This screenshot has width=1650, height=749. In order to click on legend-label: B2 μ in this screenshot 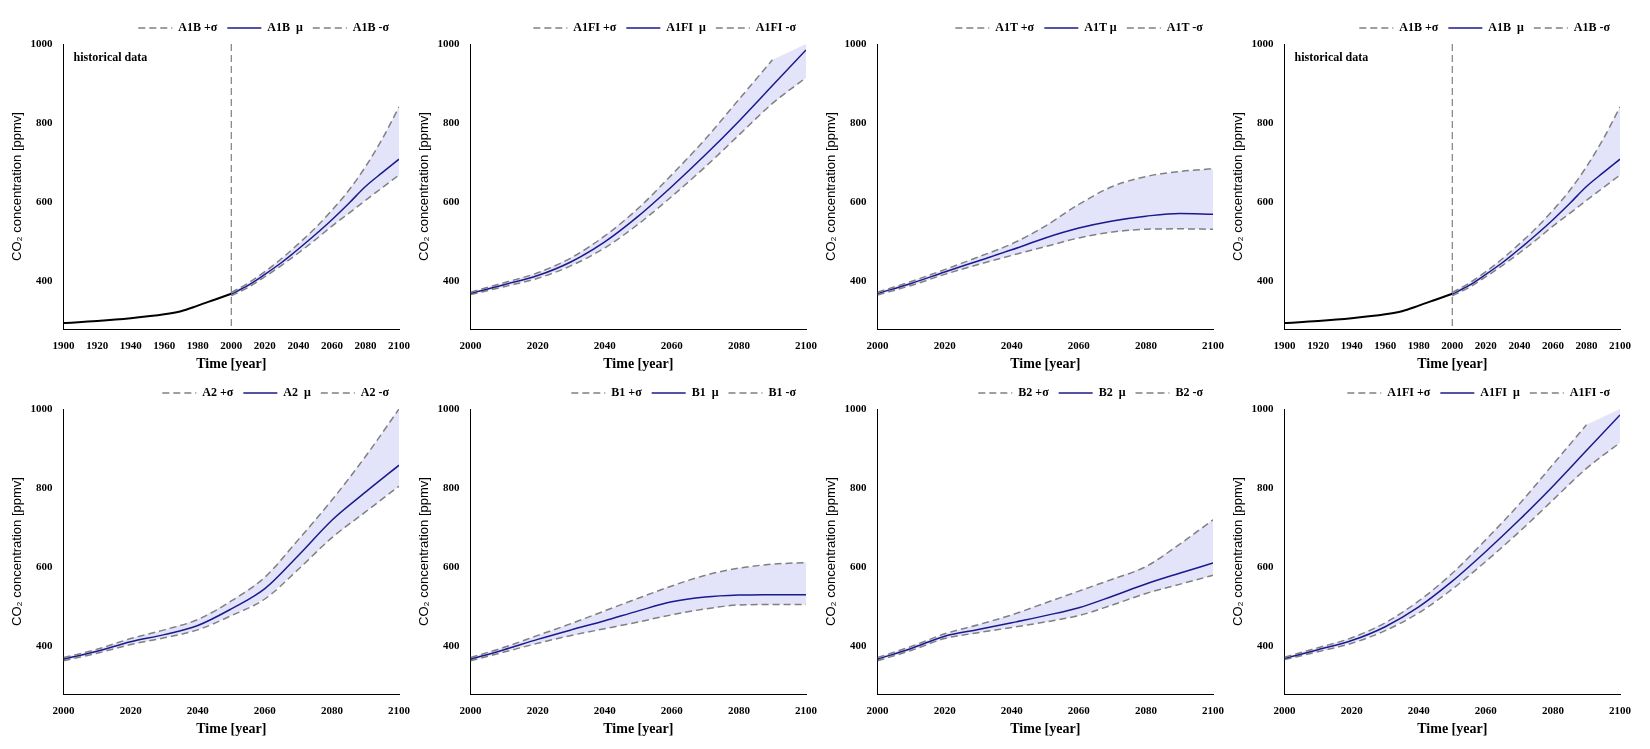, I will do `click(1112, 392)`.